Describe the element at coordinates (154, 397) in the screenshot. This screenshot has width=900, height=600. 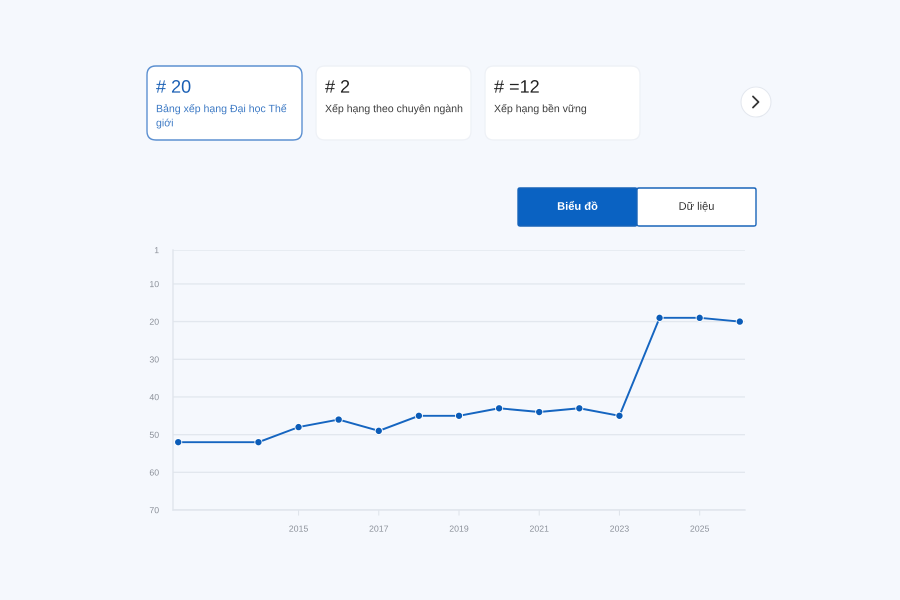
I see `y-tick-label: 40` at that location.